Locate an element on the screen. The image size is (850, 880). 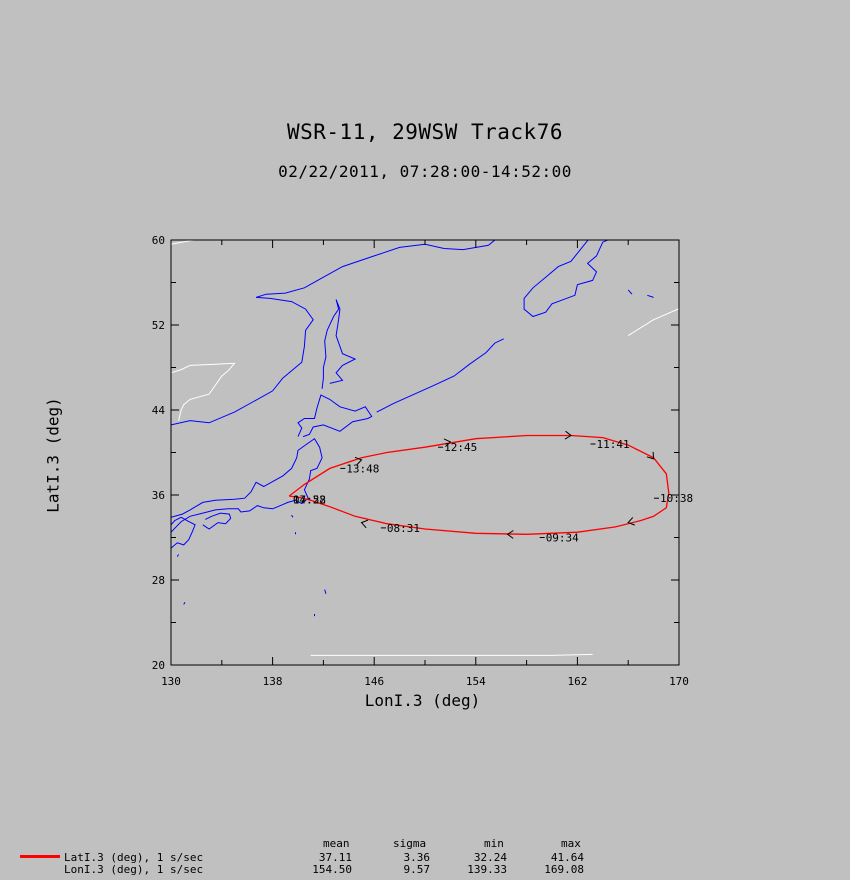
y-tick-label: 60 is located at coordinates (158, 240).